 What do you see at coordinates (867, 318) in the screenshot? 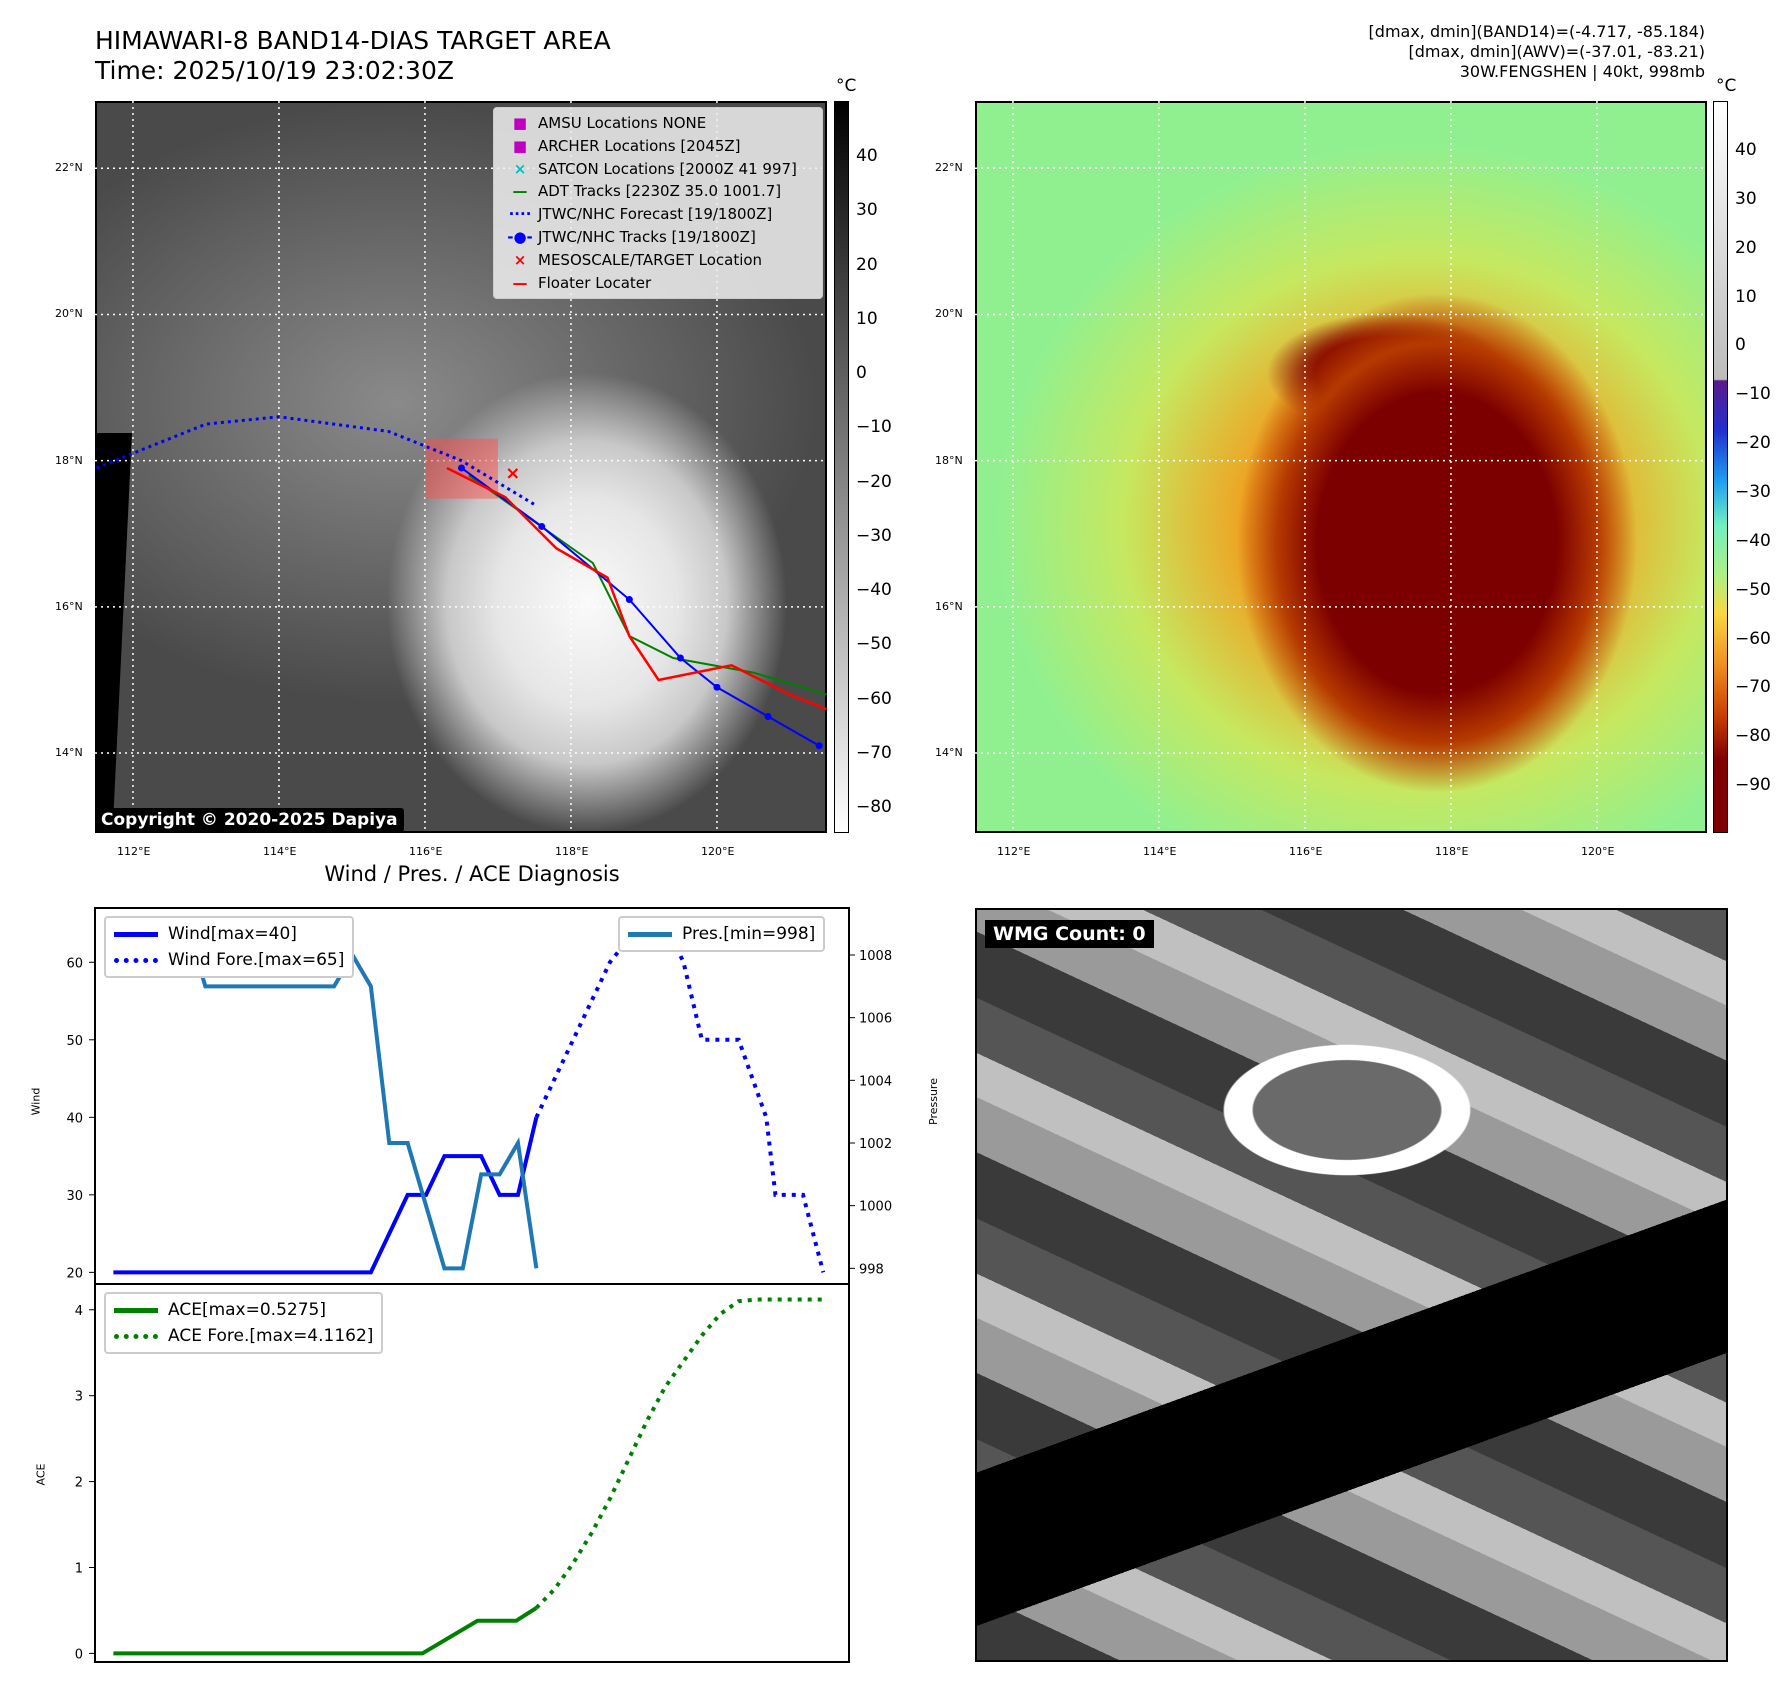
I see `cbar1-tick: 10` at bounding box center [867, 318].